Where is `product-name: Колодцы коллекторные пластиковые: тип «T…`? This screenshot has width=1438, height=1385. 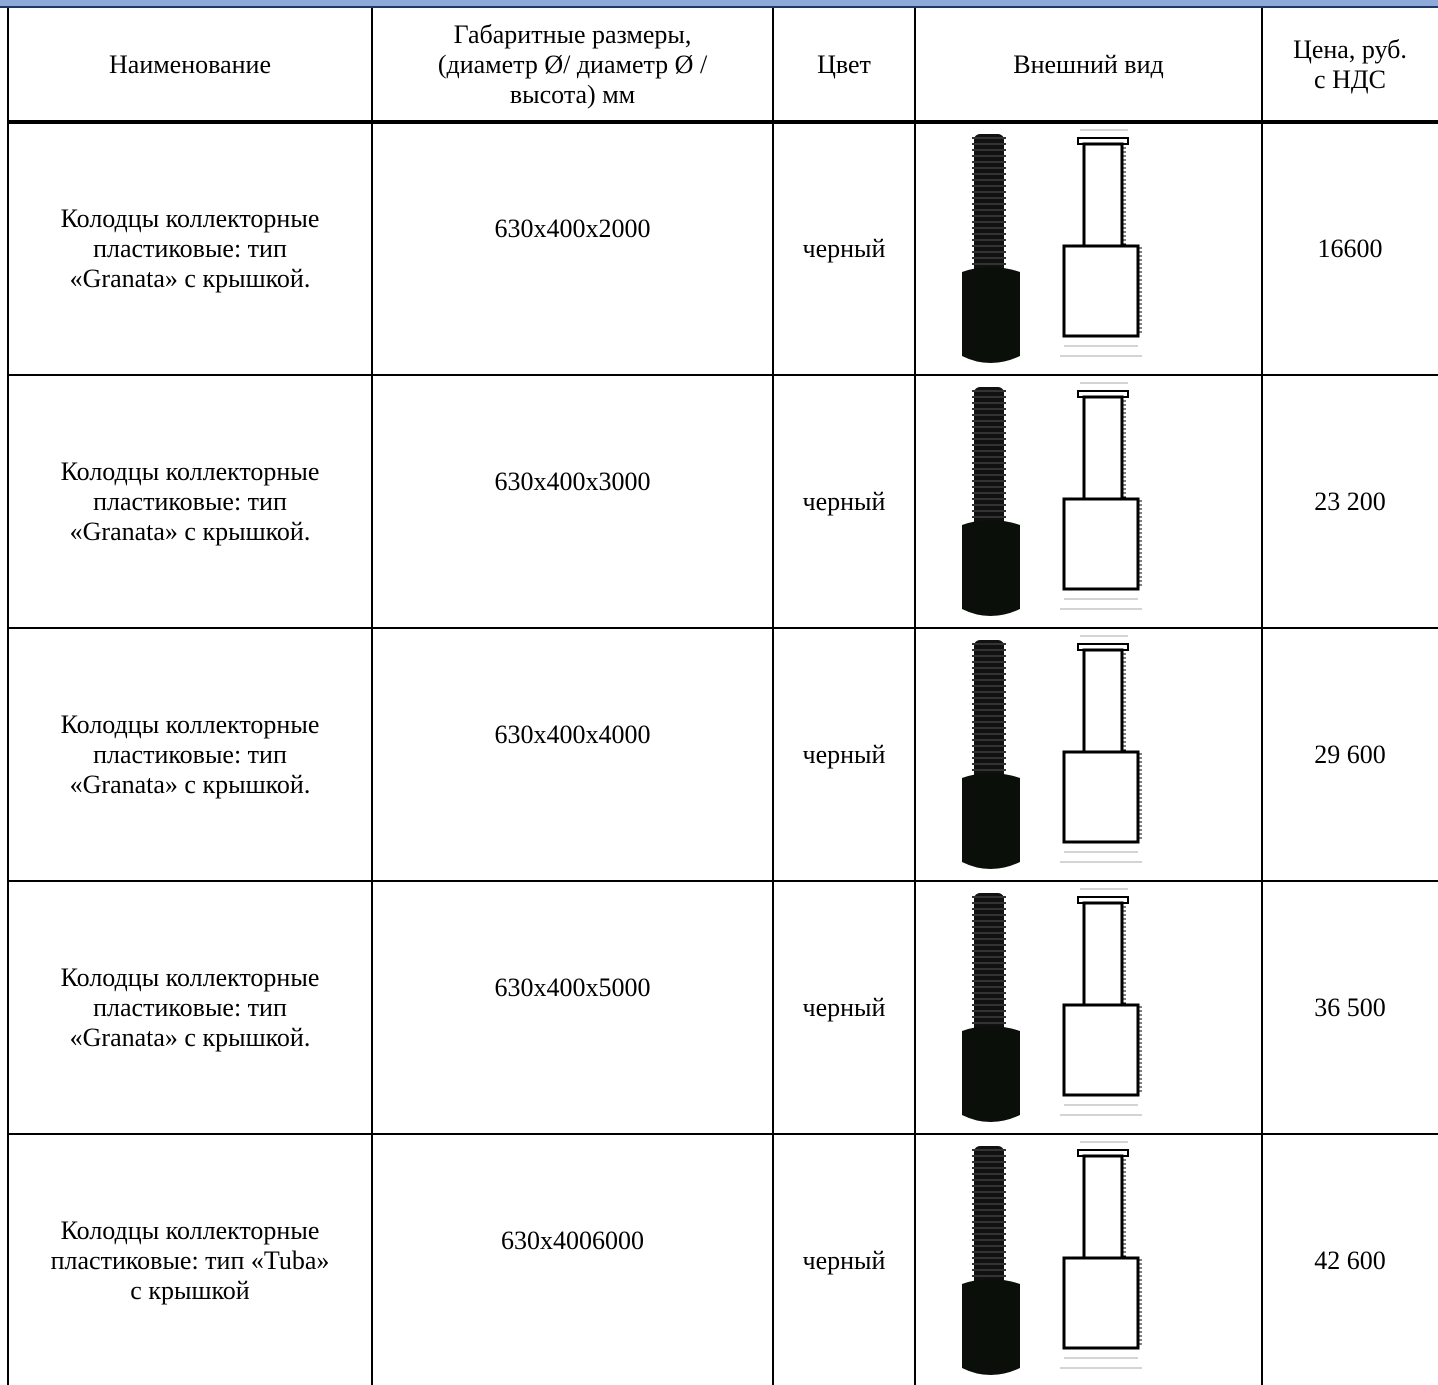
product-name: Колодцы коллекторные пластиковые: тип «T… is located at coordinates (190, 1260).